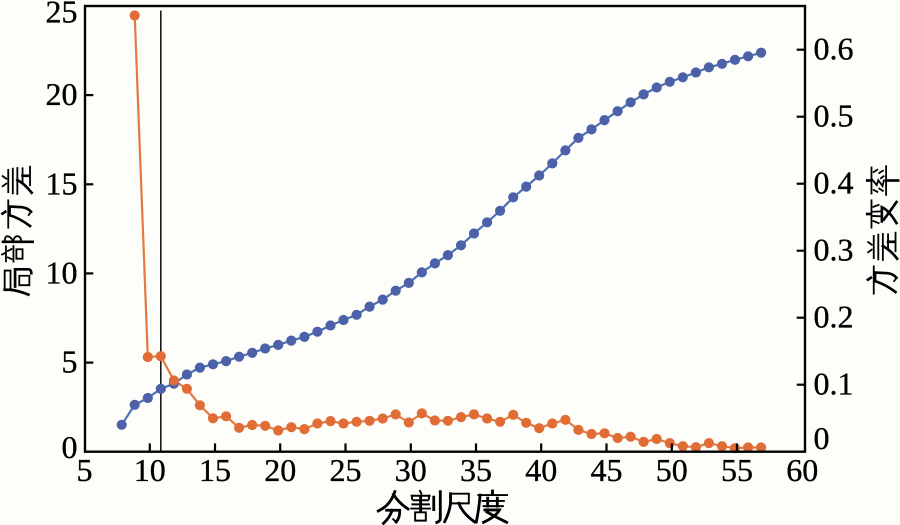  Describe the element at coordinates (737, 470) in the screenshot. I see `svg-text: 55` at that location.